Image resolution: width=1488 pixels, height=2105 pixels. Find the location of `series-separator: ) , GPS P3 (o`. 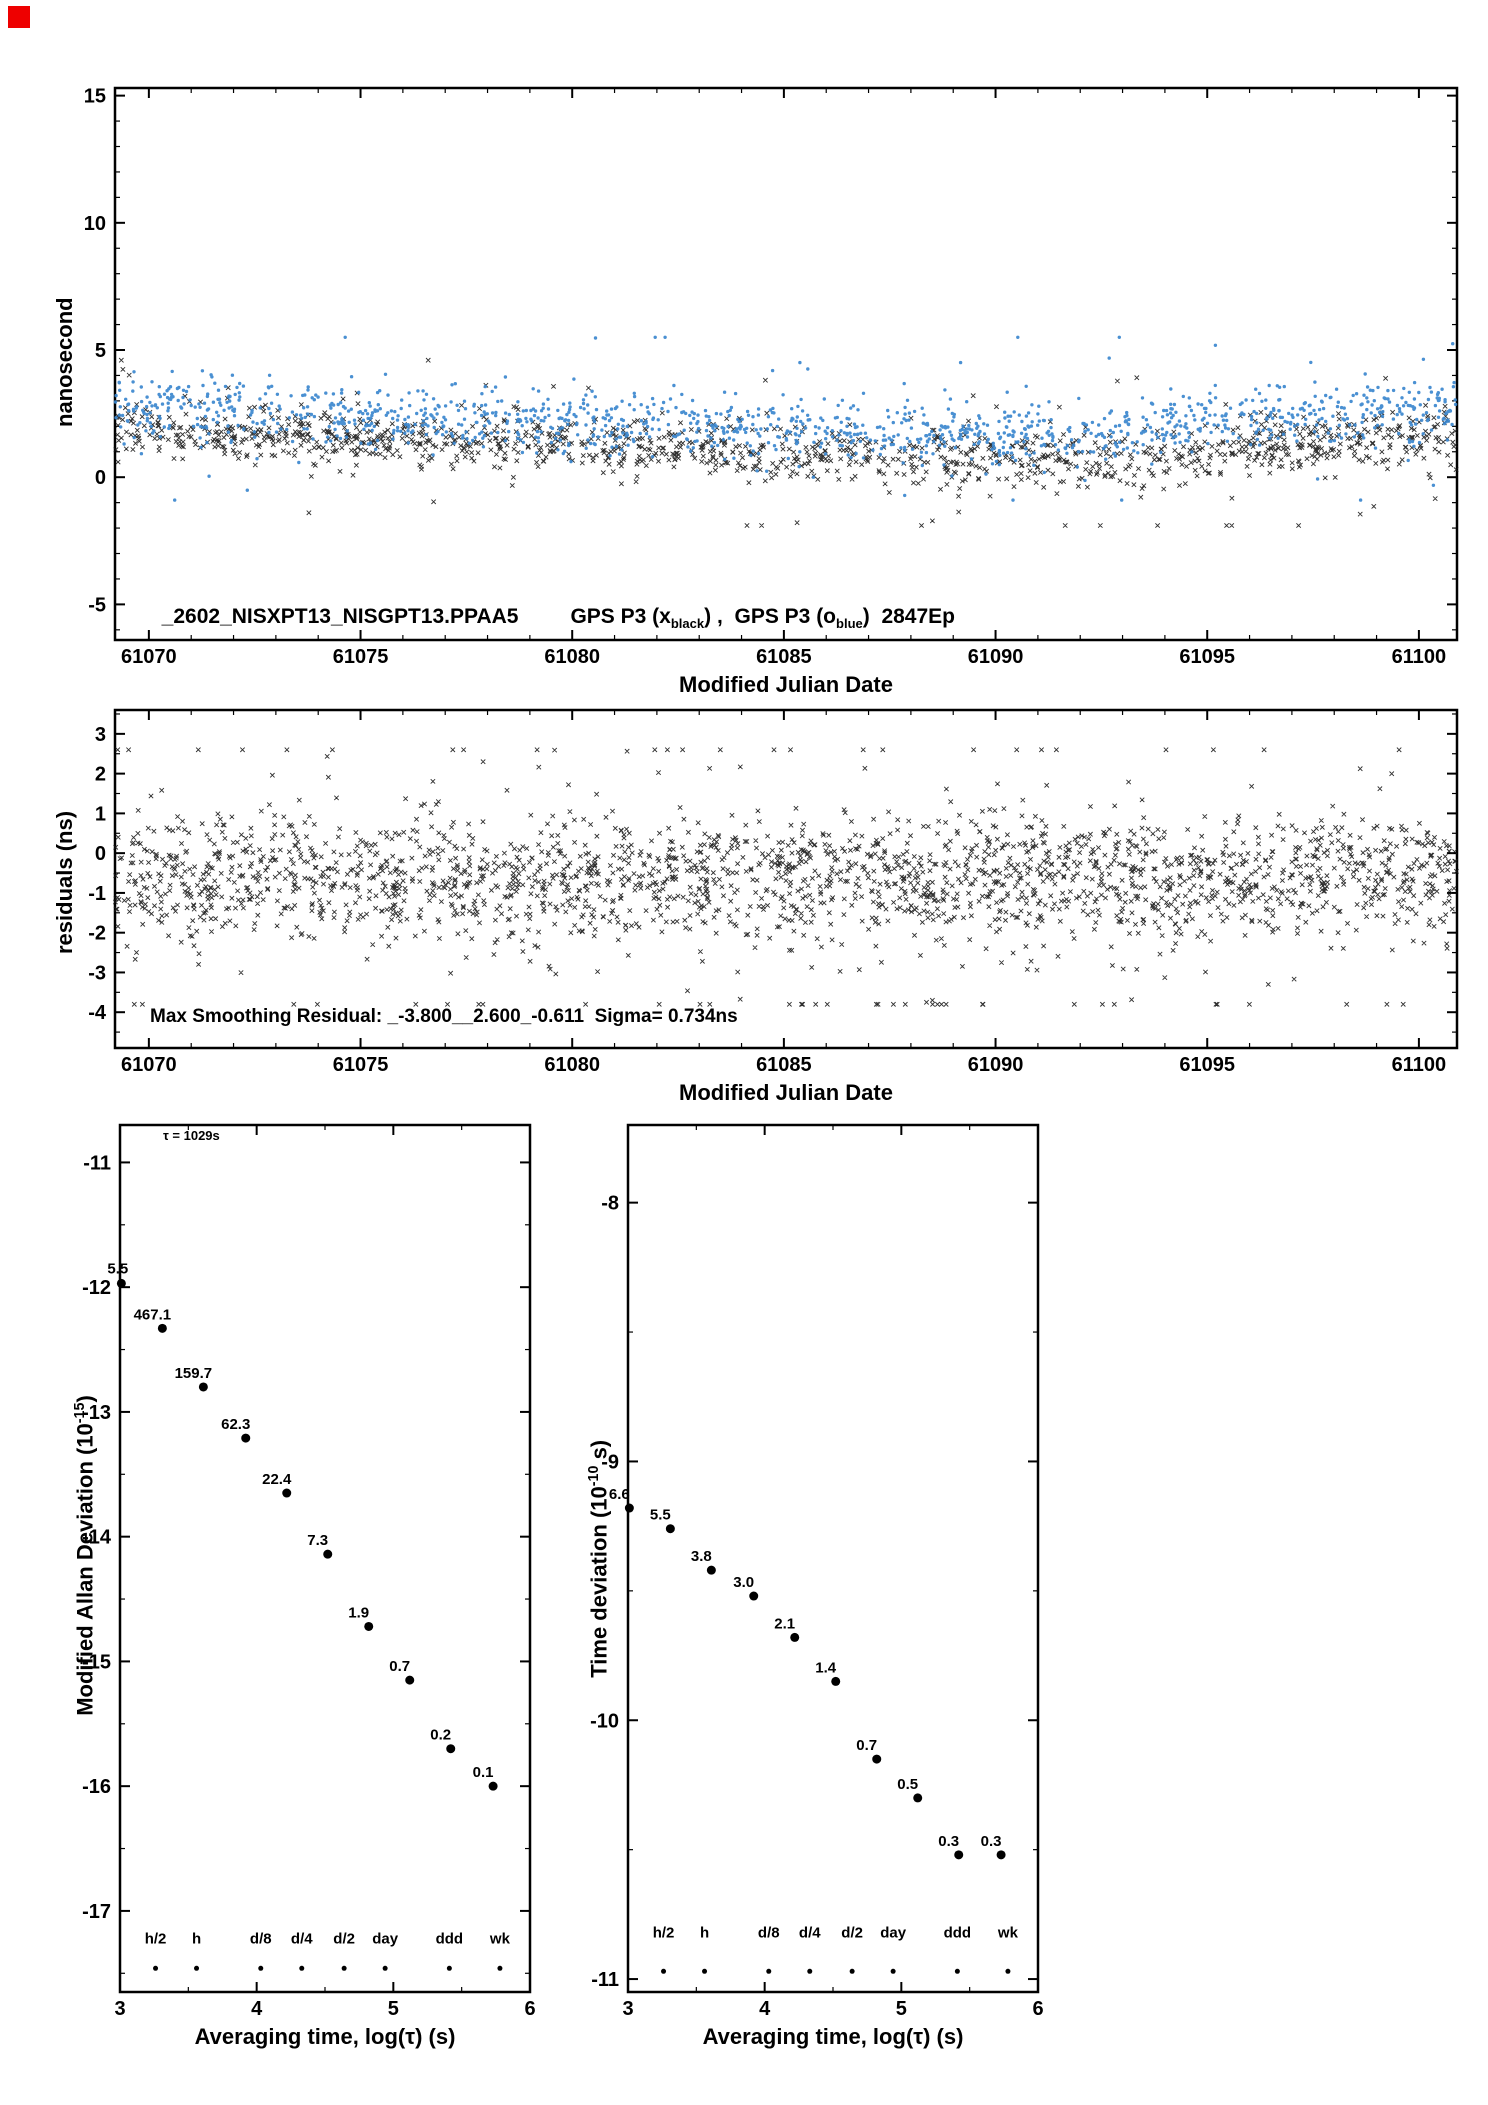

series-separator: ) , GPS P3 (o is located at coordinates (770, 616).